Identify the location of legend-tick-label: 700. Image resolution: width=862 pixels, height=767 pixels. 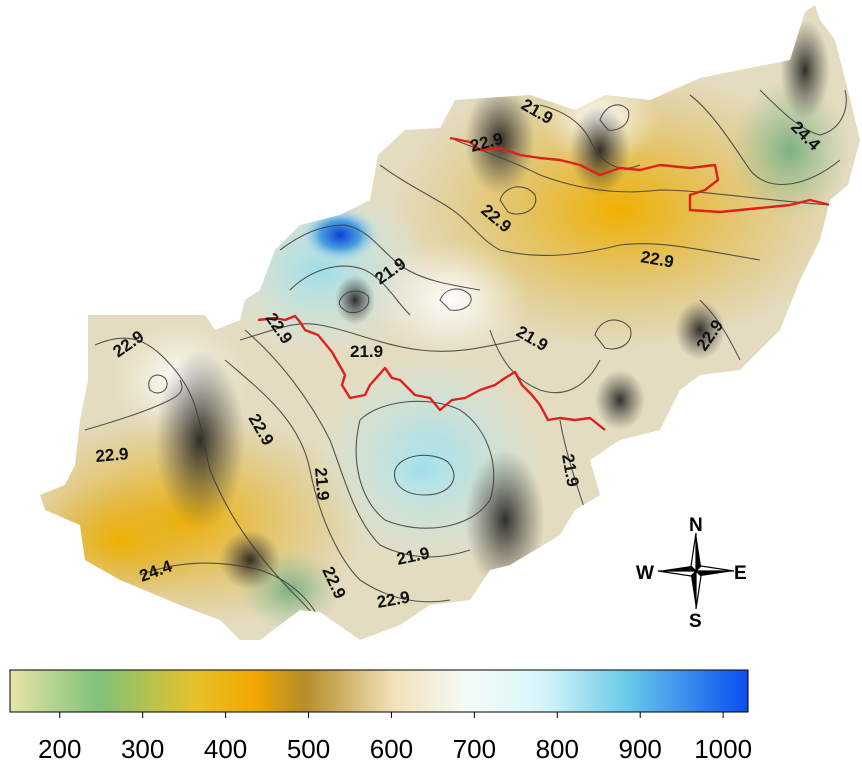
(474, 749).